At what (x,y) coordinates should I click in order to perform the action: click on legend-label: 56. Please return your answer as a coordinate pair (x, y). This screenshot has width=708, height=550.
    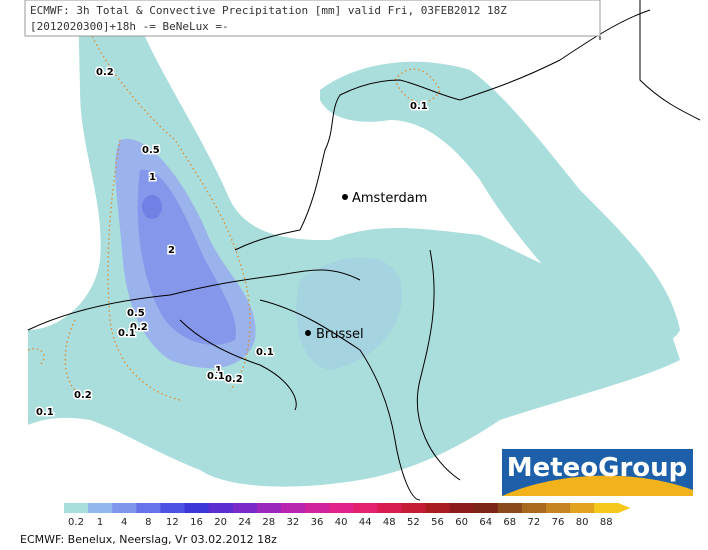
    Looking at the image, I should click on (437, 522).